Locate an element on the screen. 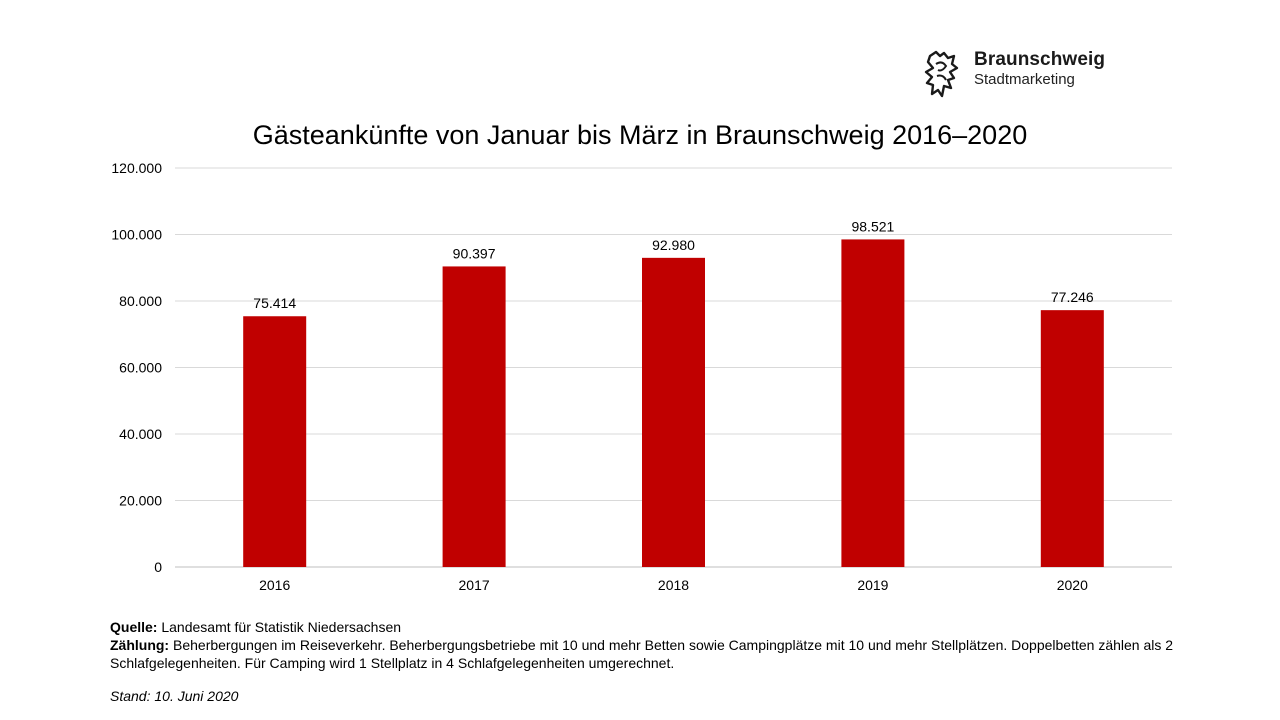 The width and height of the screenshot is (1280, 720). y-tick-label: 80.000 is located at coordinates (140, 301).